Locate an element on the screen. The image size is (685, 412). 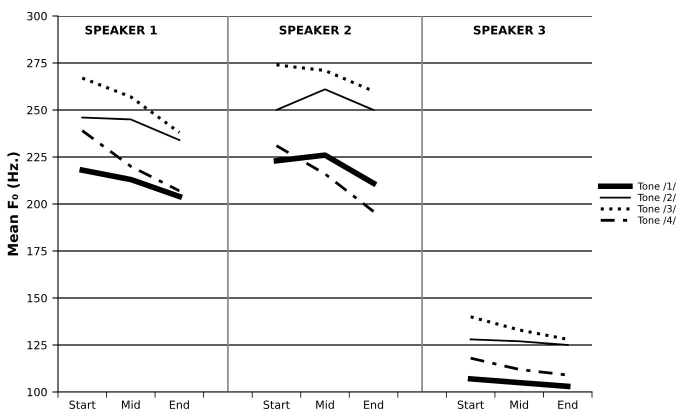
y-axis-title: Mean F₀ (Hz.) is located at coordinates (13, 204).